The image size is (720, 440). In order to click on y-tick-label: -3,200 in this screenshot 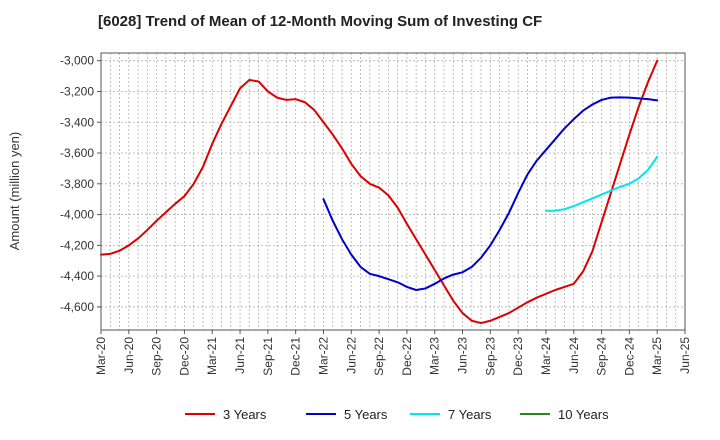, I will do `click(77, 91)`.